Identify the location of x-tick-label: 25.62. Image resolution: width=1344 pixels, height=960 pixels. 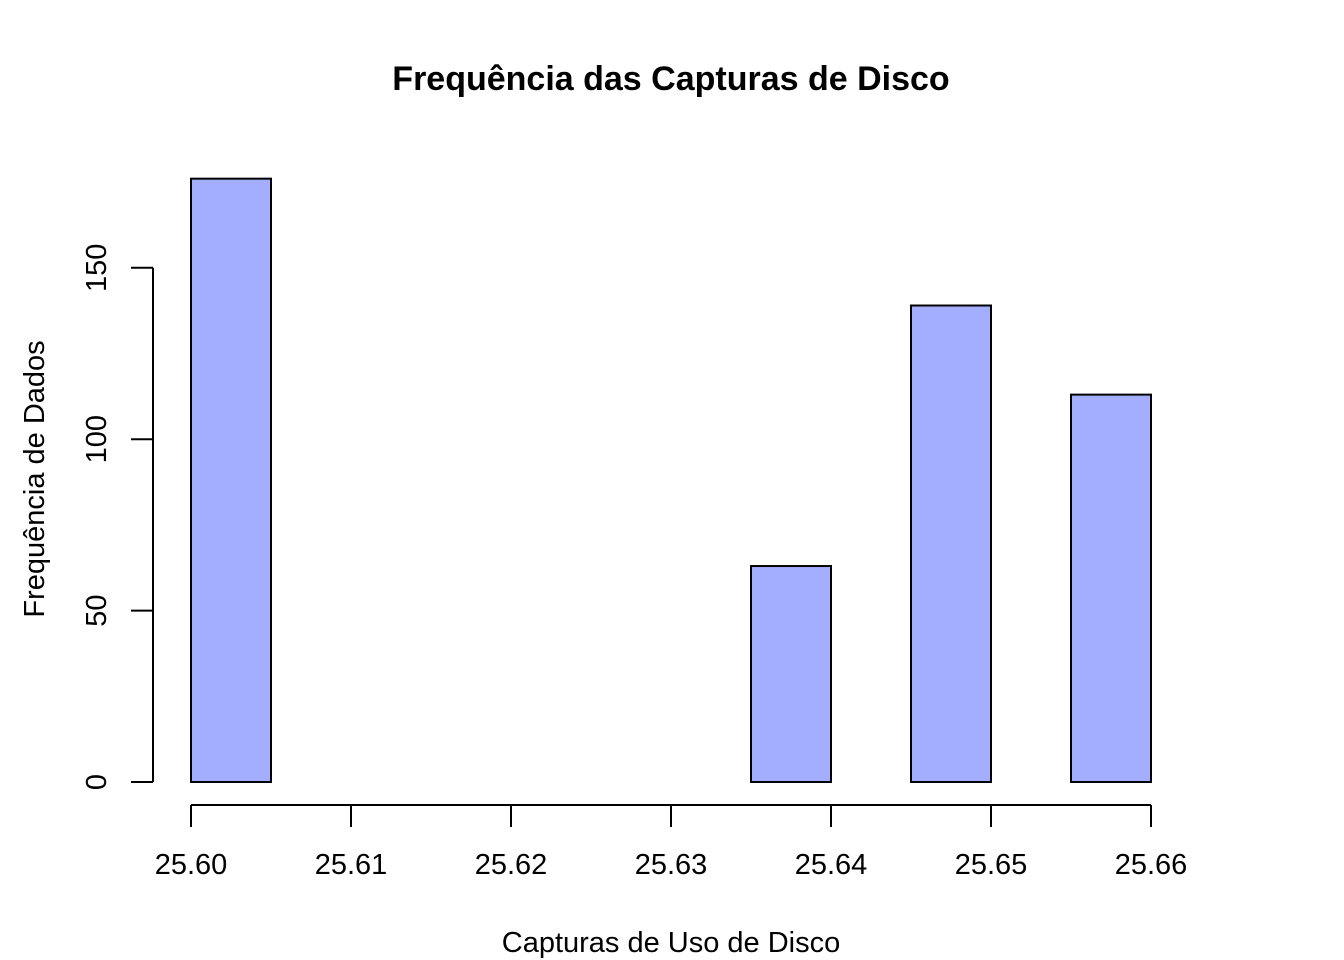
(511, 865).